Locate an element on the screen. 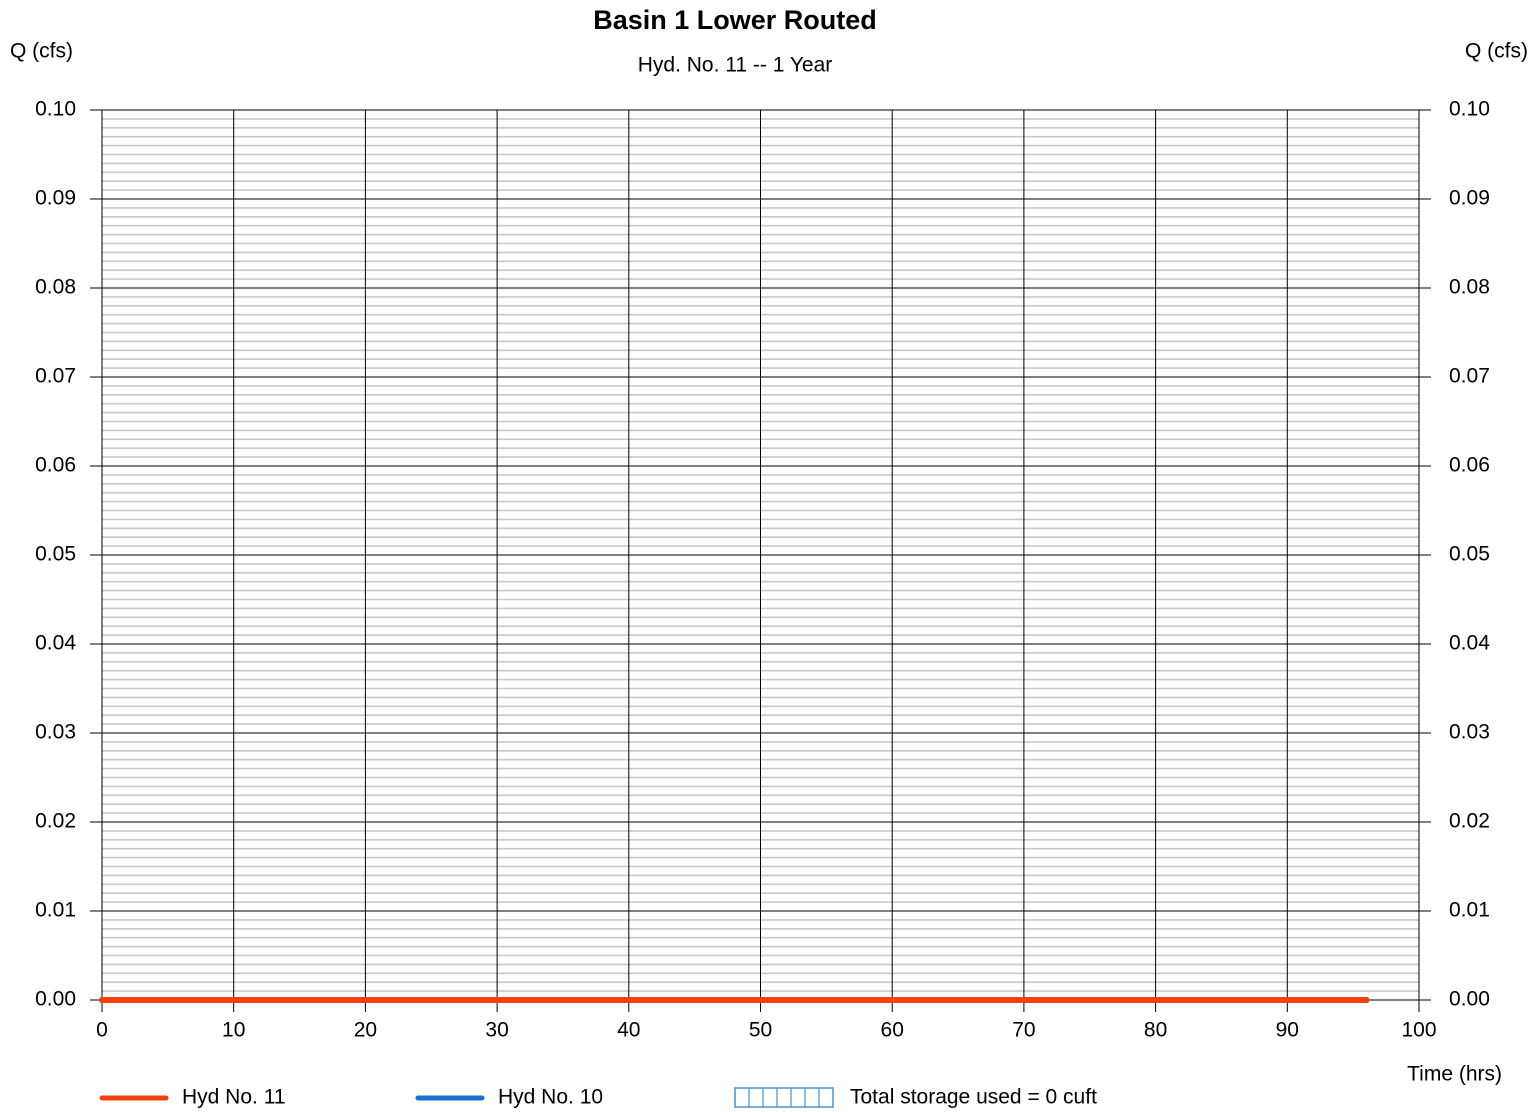 Image resolution: width=1536 pixels, height=1112 pixels. x-tick-label: 10 is located at coordinates (233, 1030).